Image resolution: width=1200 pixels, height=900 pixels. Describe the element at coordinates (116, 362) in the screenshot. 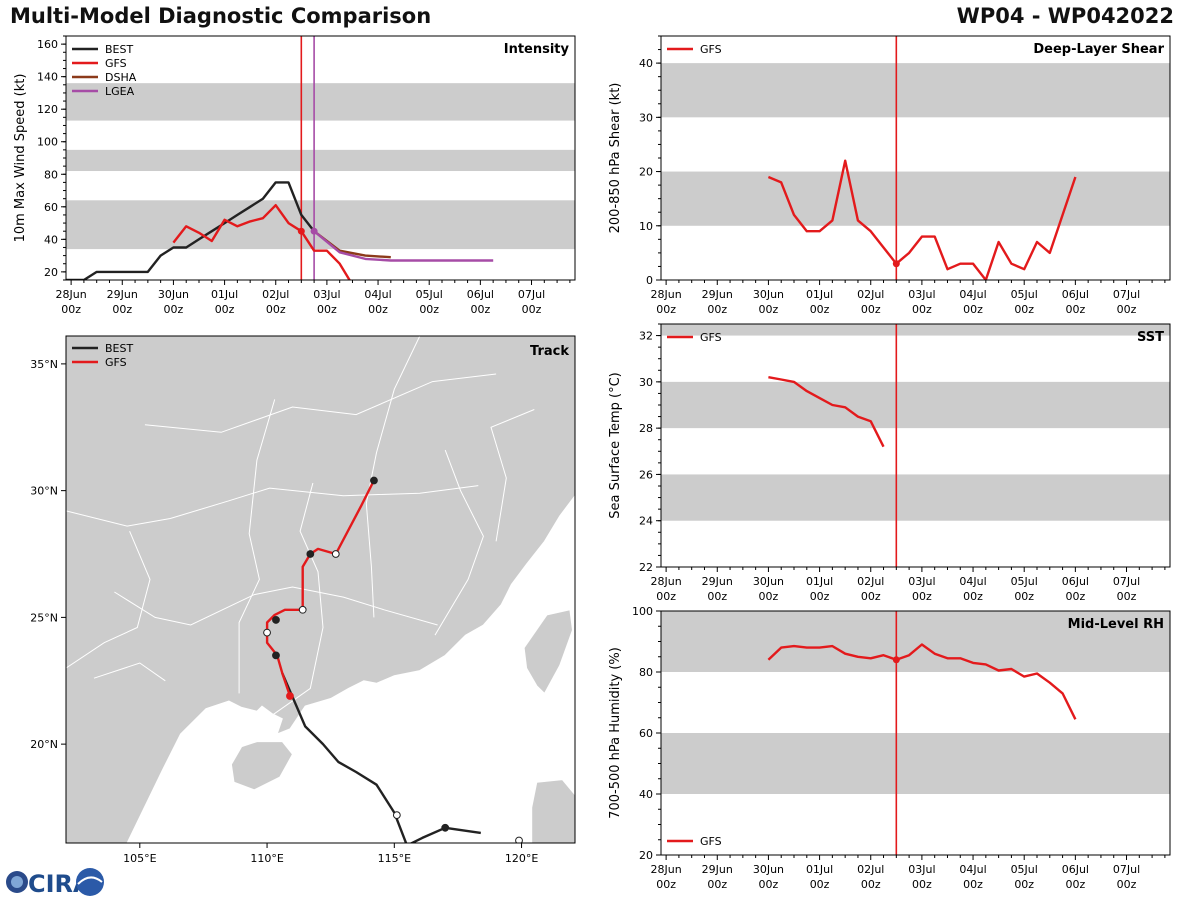

I see `legend-label-gfs: GFS` at that location.